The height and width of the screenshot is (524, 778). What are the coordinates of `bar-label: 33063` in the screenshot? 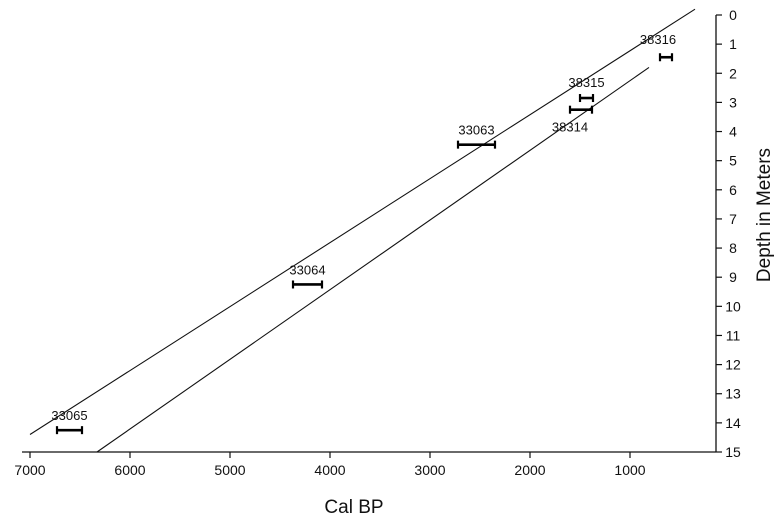 It's located at (476, 130).